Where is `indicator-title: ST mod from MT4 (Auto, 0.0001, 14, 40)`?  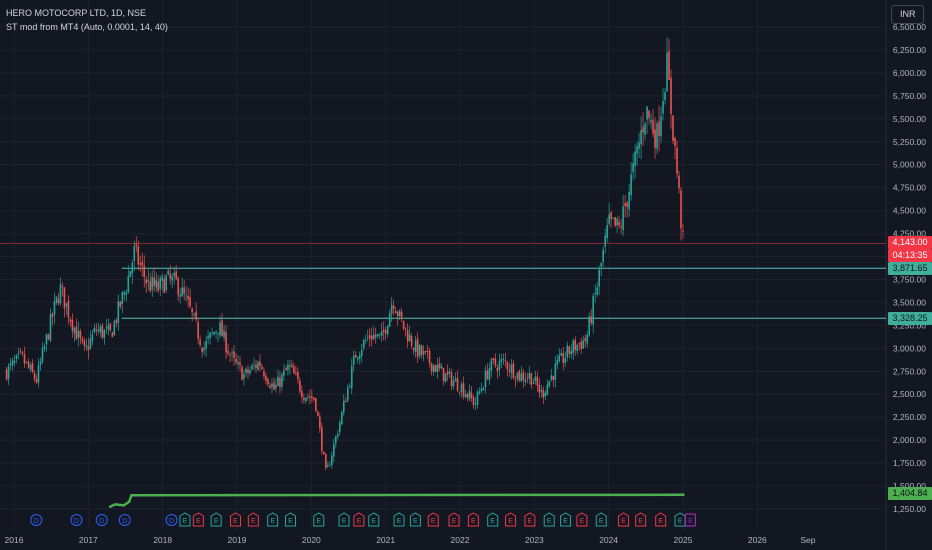 indicator-title: ST mod from MT4 (Auto, 0.0001, 14, 40) is located at coordinates (87, 27).